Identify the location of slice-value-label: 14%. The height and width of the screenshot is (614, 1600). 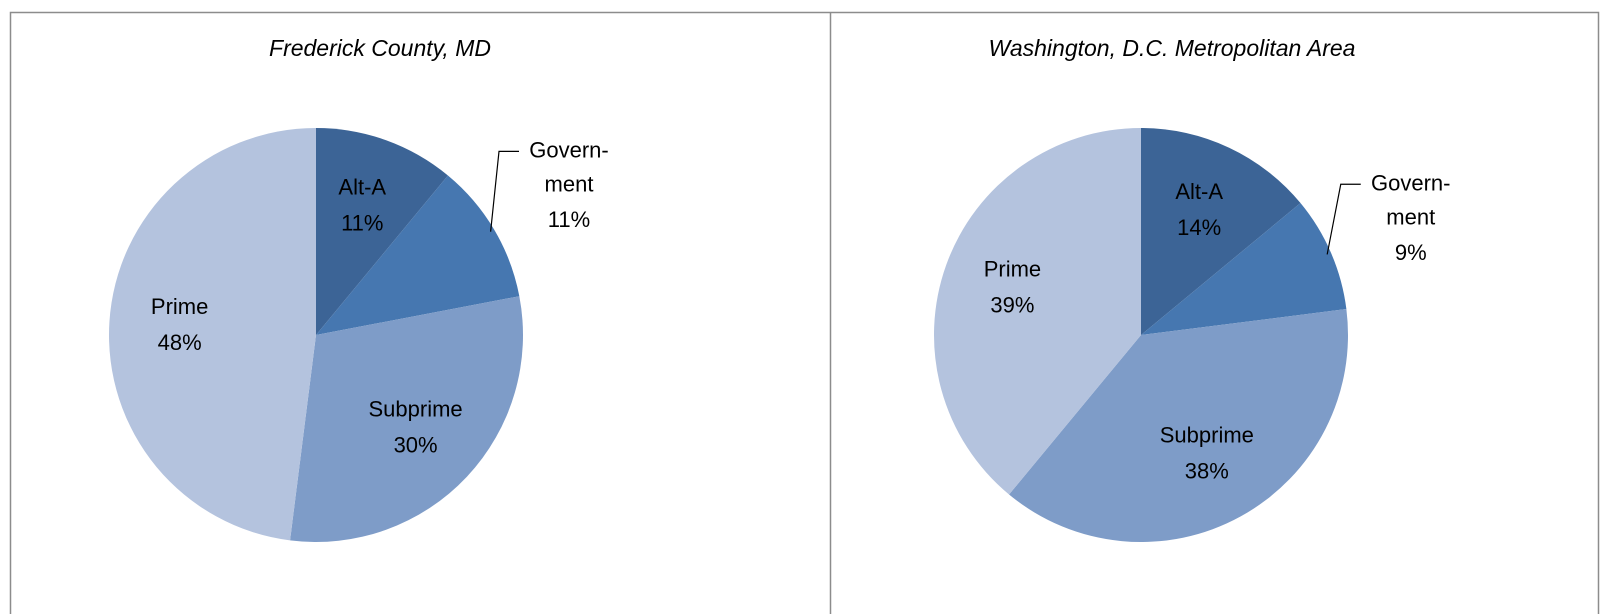
(1199, 227).